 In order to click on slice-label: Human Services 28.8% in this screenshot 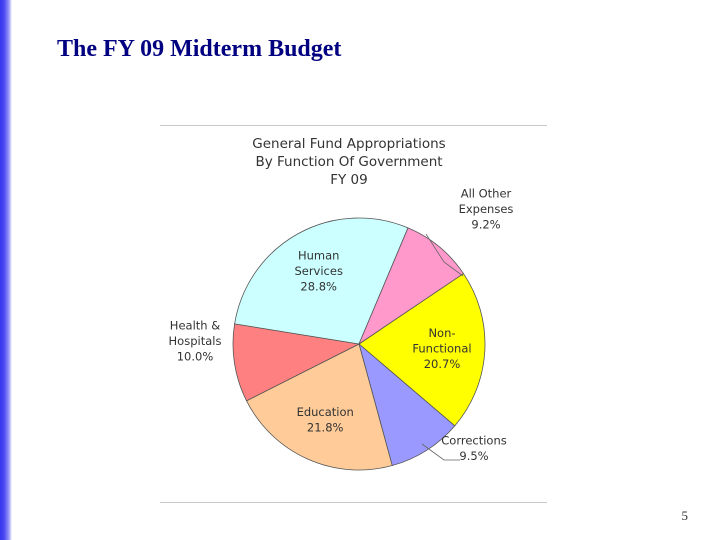, I will do `click(318, 271)`.